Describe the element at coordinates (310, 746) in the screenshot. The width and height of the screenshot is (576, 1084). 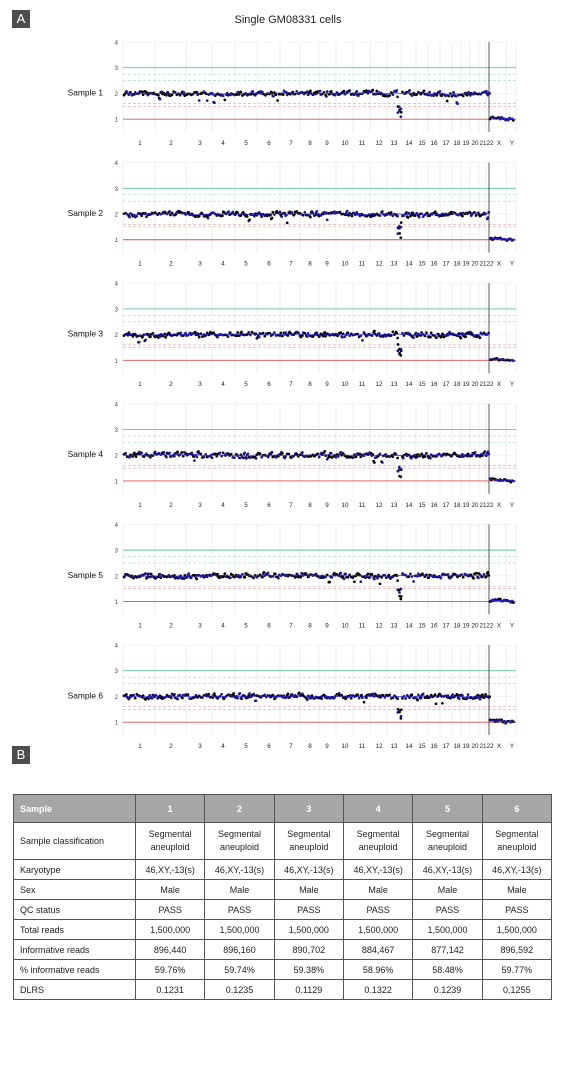
I see `x-tick-label: 8` at that location.